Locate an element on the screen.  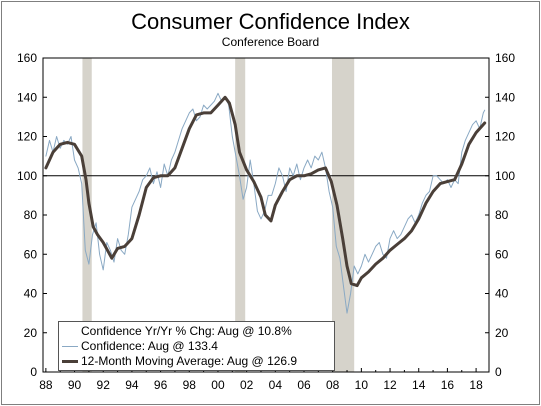
x-tick-label-06: 06 is located at coordinates (304, 385).